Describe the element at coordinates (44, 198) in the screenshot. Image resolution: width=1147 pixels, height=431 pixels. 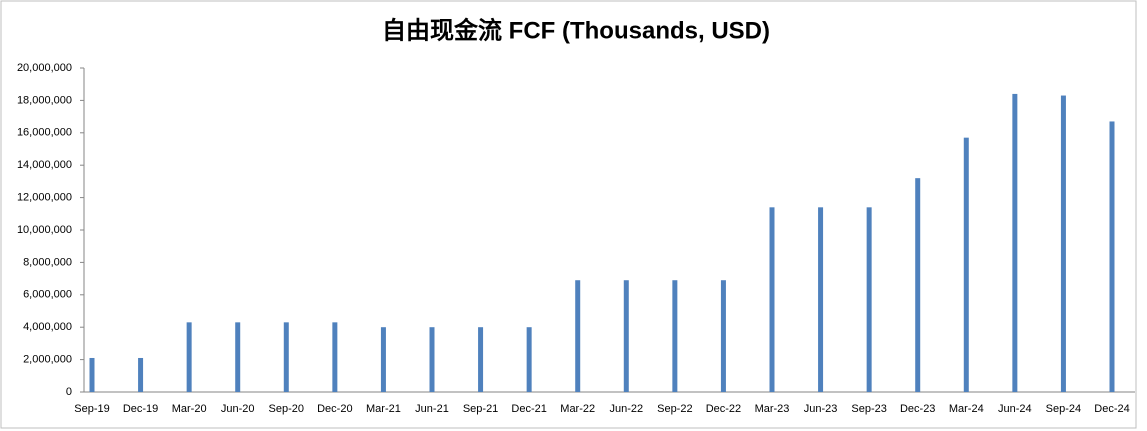
I see `y-tick-label: 12,000,000` at that location.